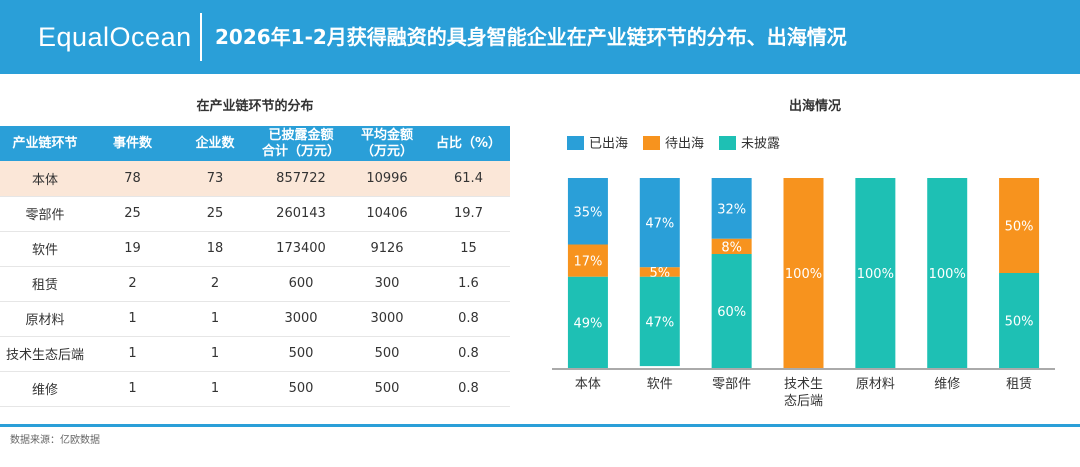 The height and width of the screenshot is (467, 1080). I want to click on legend-label: 已出海, so click(608, 144).